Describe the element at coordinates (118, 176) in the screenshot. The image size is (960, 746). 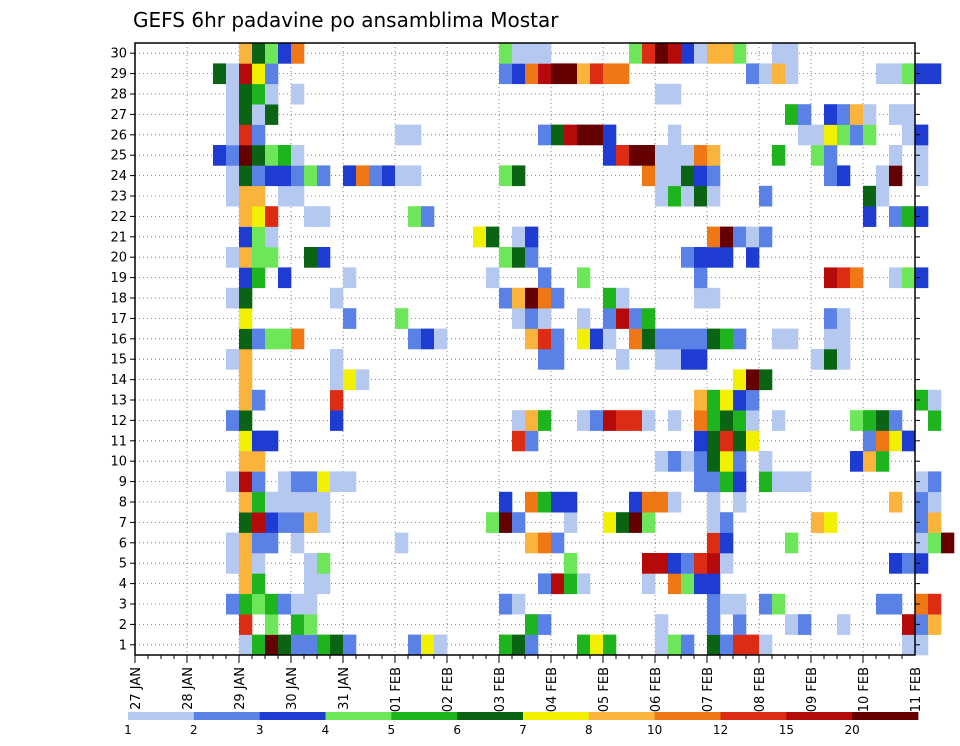
I see `y-tick-label: 24` at that location.